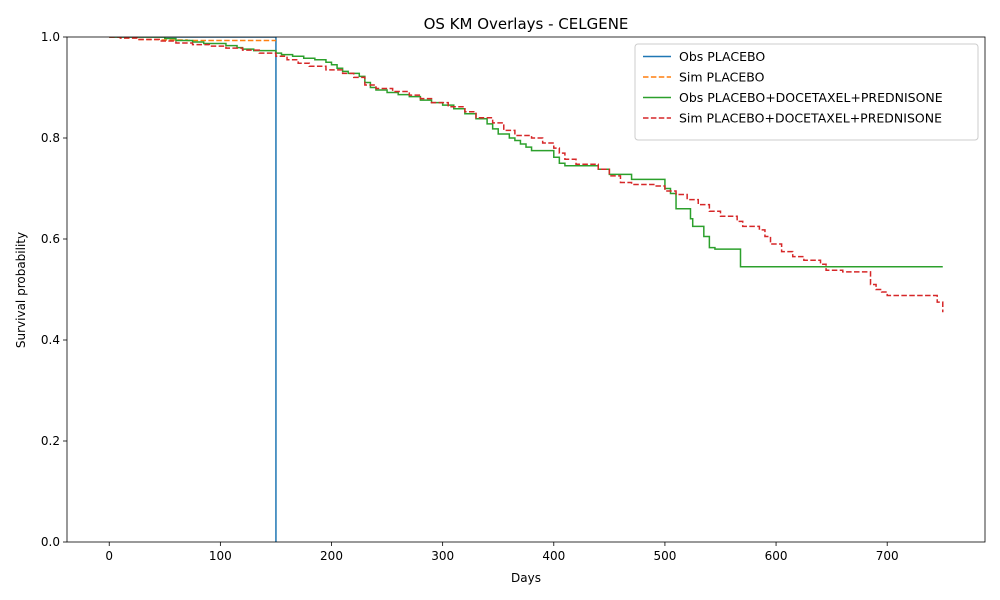  What do you see at coordinates (722, 56) in the screenshot?
I see `legend-label: Obs PLACEBO` at bounding box center [722, 56].